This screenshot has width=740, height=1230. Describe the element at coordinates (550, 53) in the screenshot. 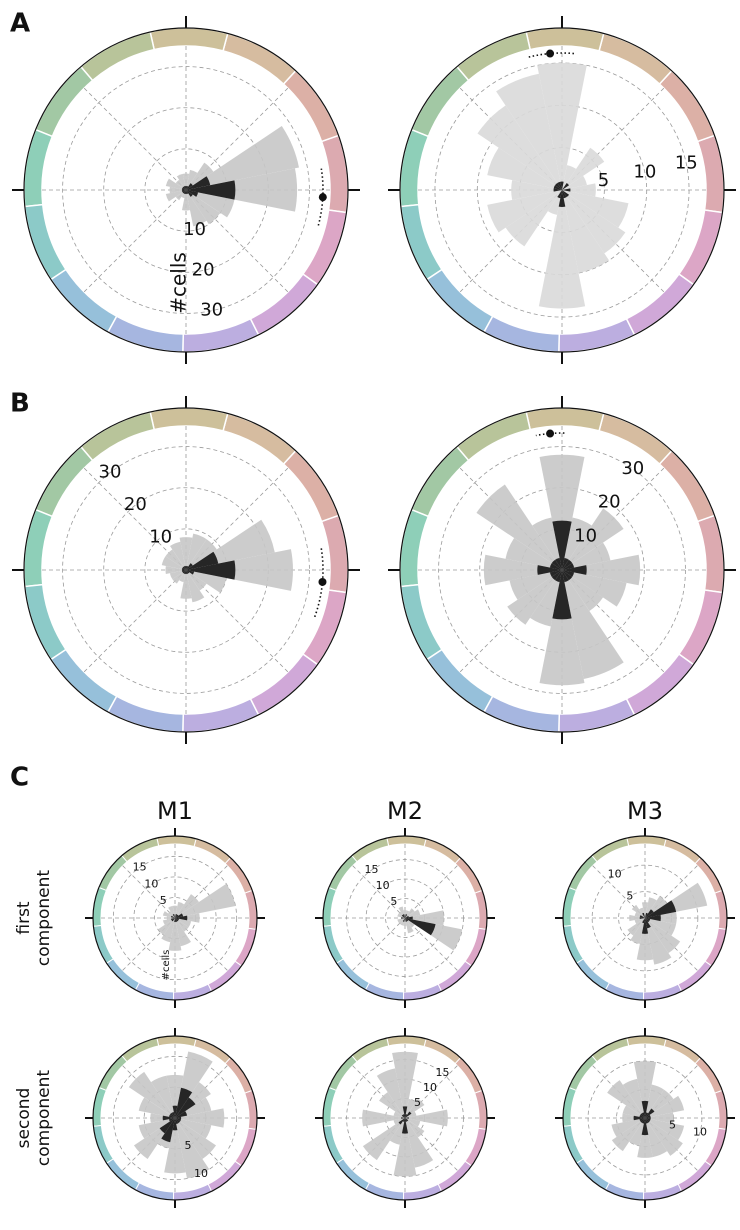

I see `mean-dot` at that location.